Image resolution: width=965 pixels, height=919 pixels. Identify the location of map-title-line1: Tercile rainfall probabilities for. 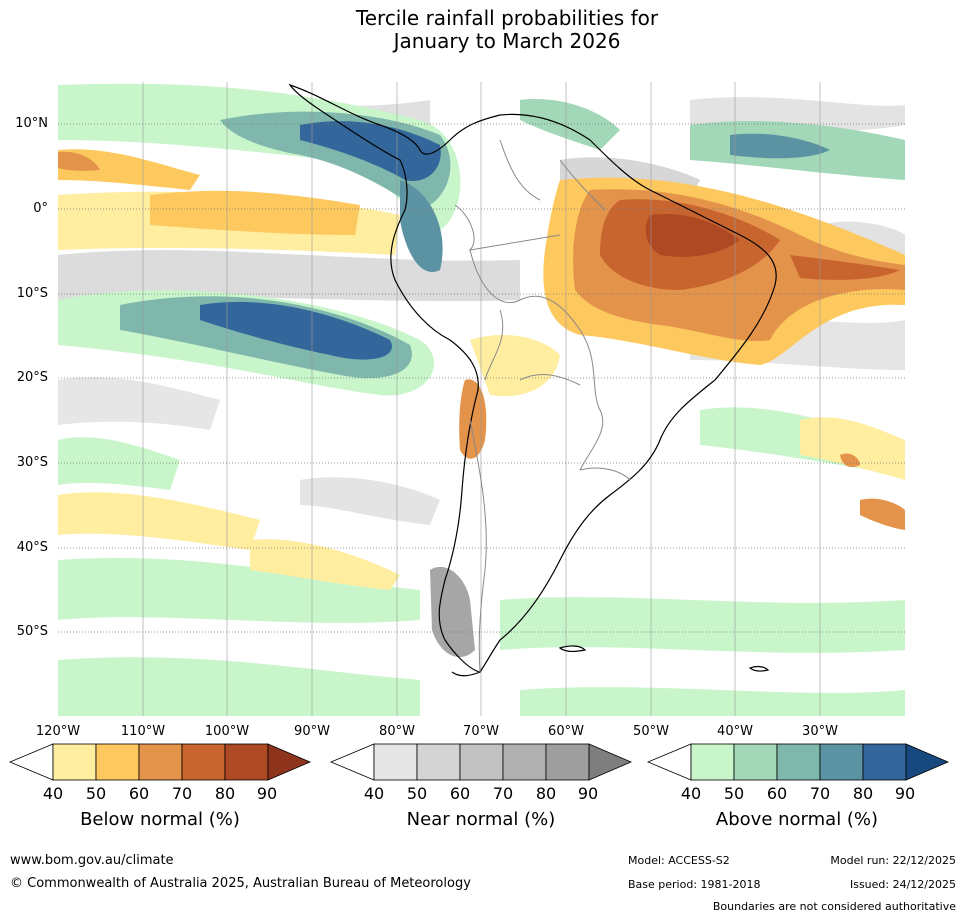
(507, 18).